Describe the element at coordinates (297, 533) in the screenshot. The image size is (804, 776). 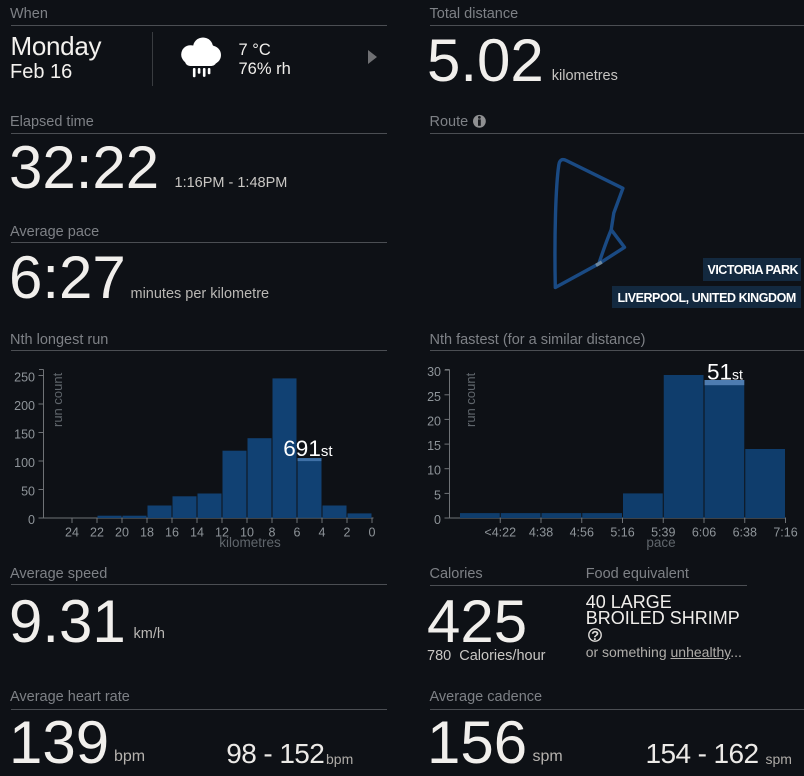
I see `svg-text: 6` at that location.